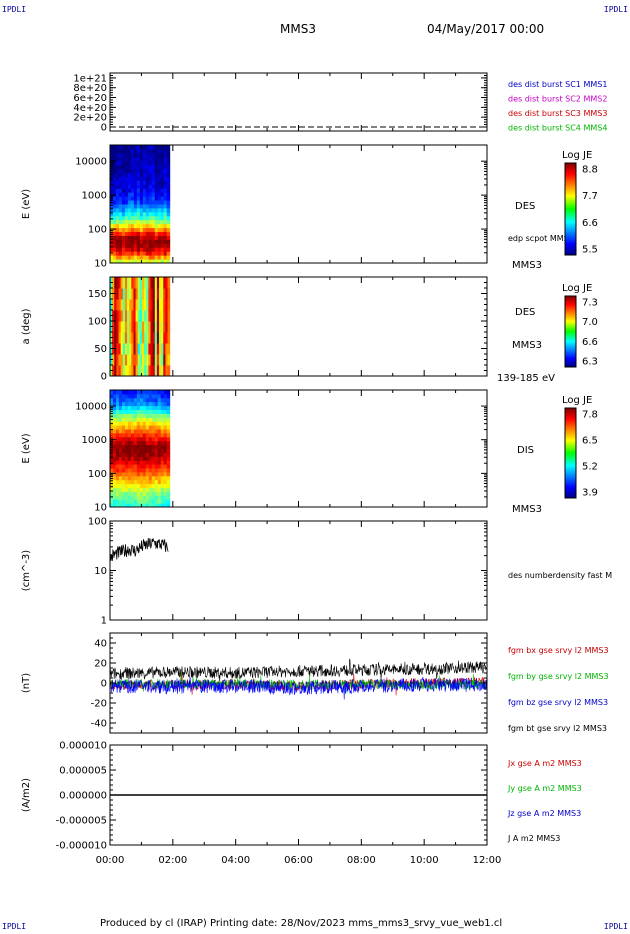 This screenshot has width=630, height=934. What do you see at coordinates (90, 118) in the screenshot?
I see `p1-ytick-label: 2e+20` at bounding box center [90, 118].